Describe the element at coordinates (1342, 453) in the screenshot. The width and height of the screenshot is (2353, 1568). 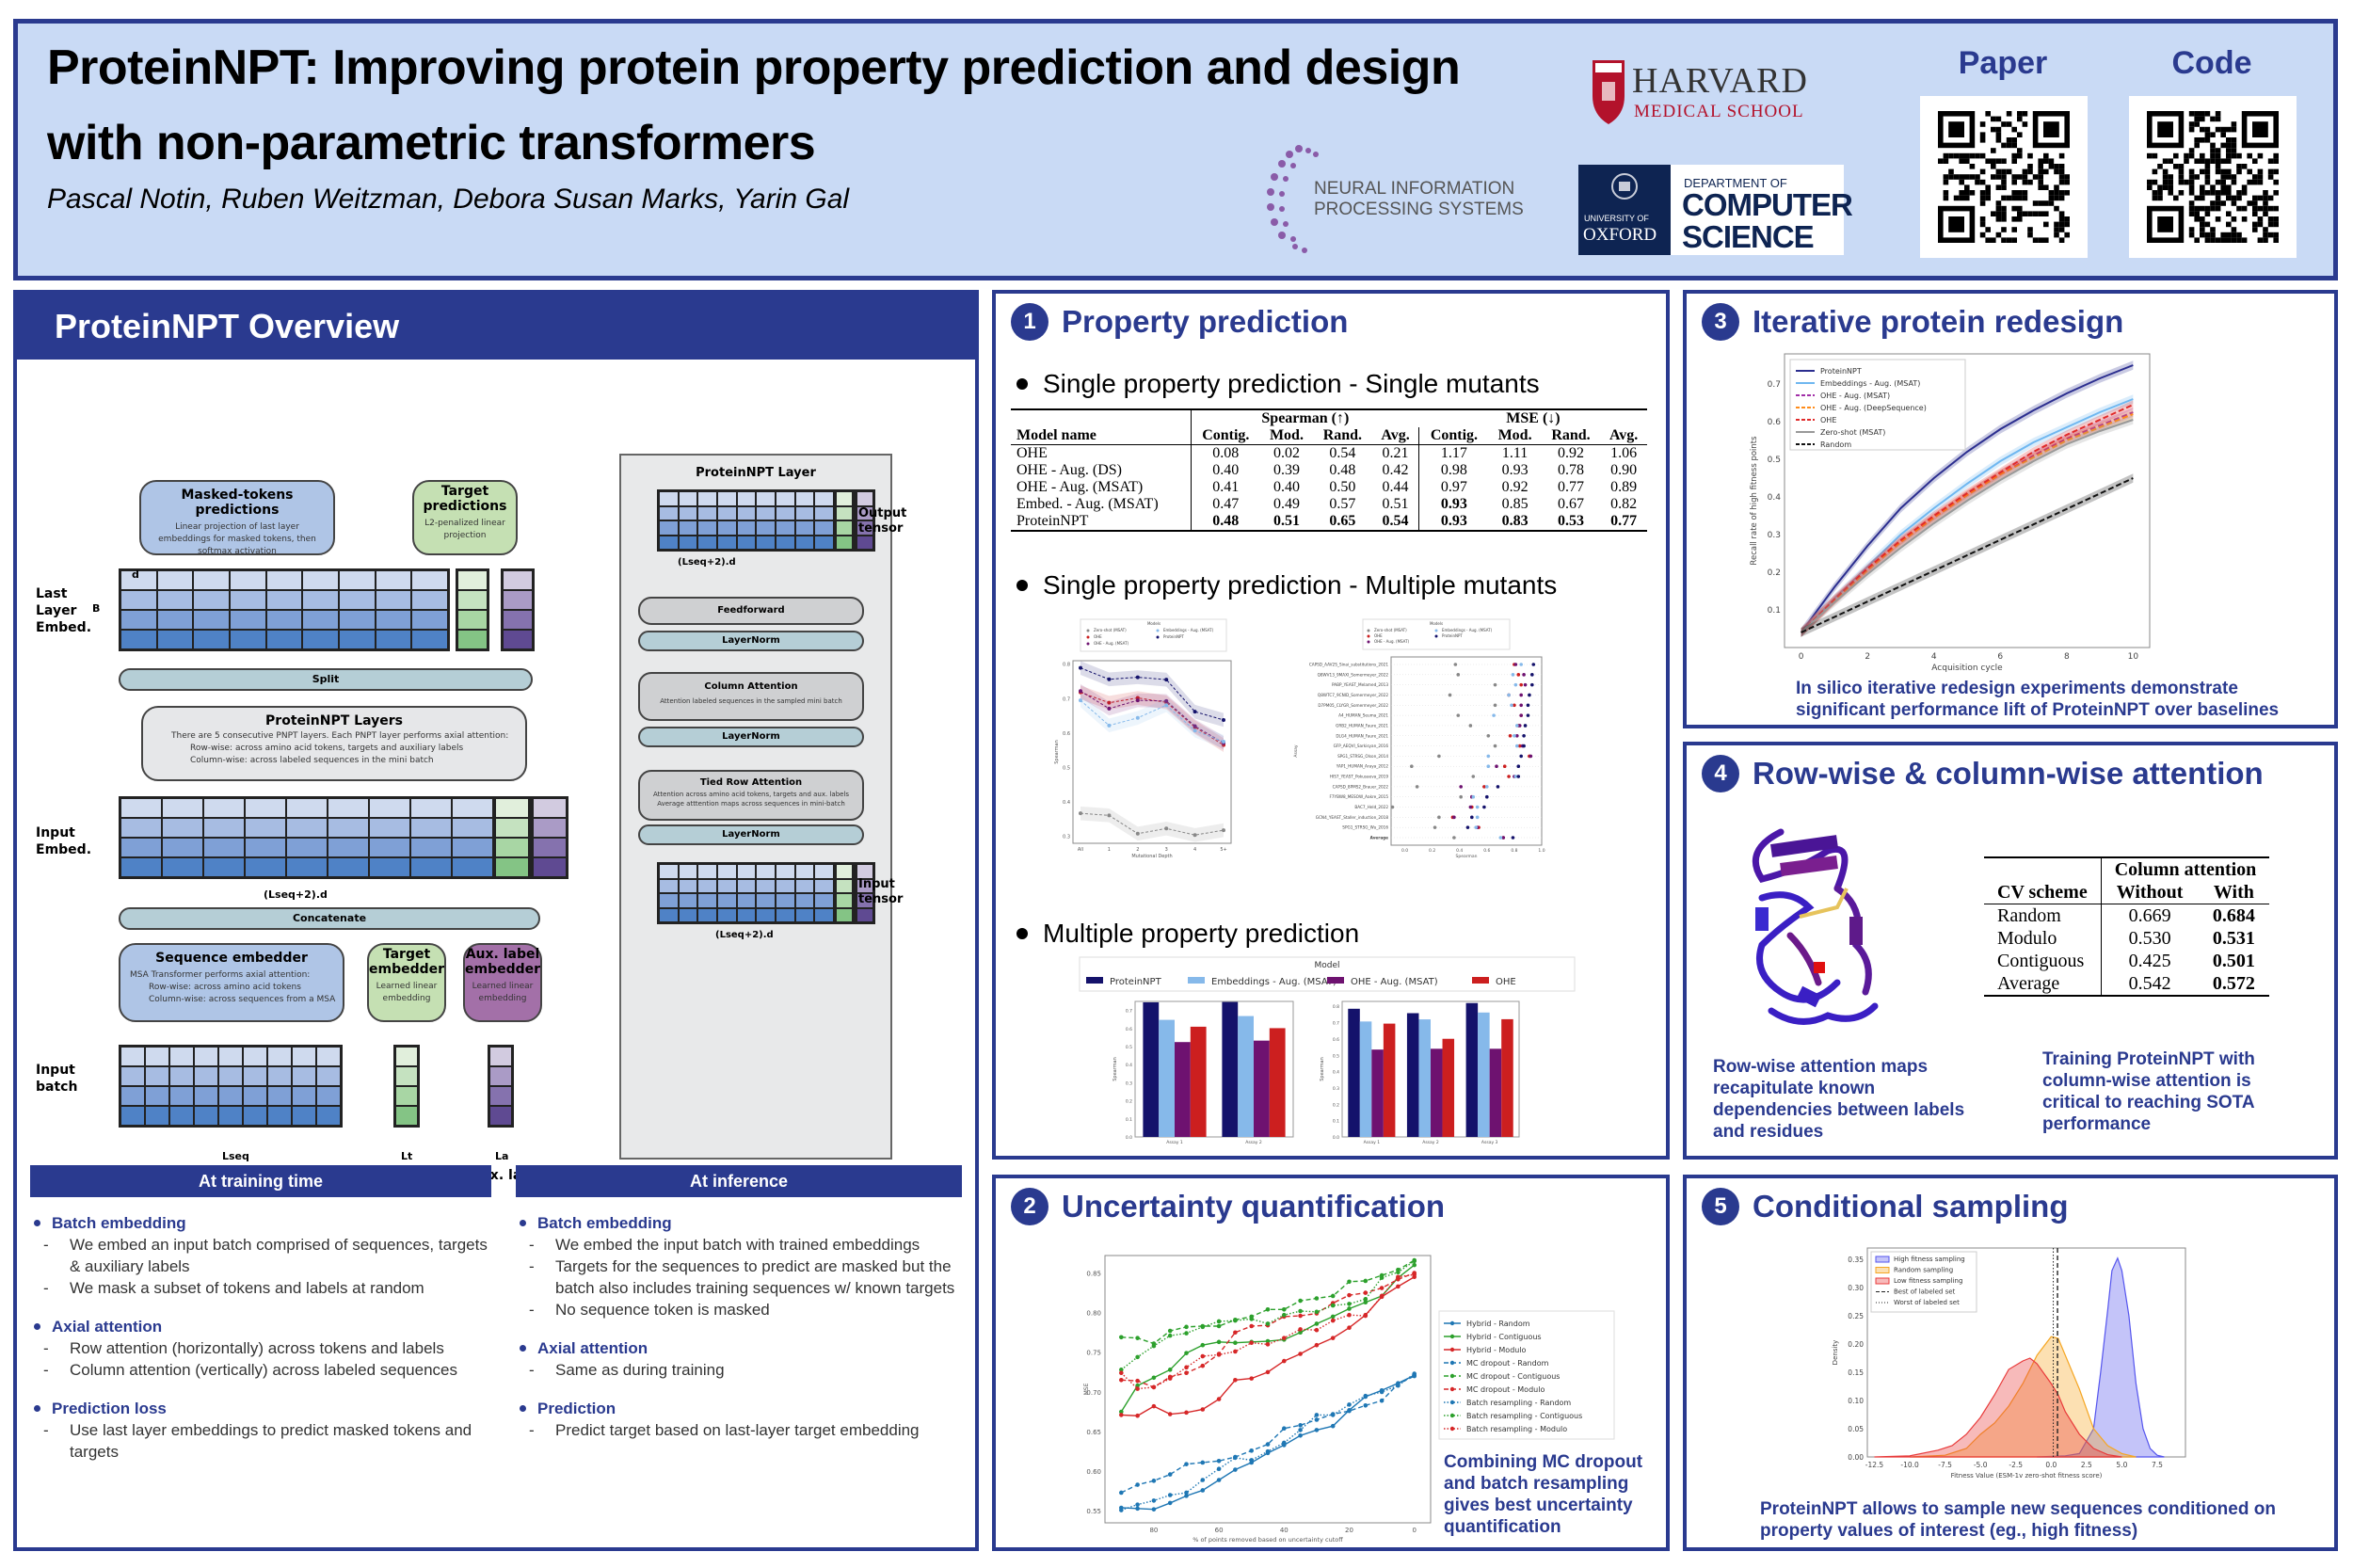
I see `table-cell: 0.54` at that location.